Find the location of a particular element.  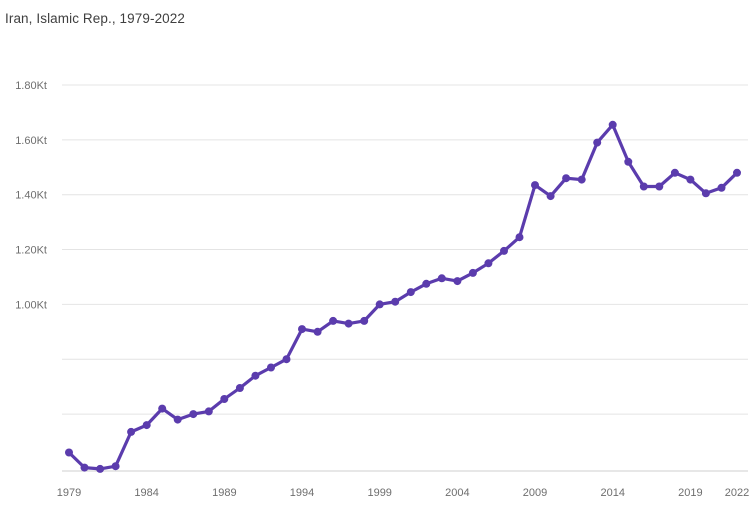

y-axis-tick-label: 1.60Kt is located at coordinates (31, 141).